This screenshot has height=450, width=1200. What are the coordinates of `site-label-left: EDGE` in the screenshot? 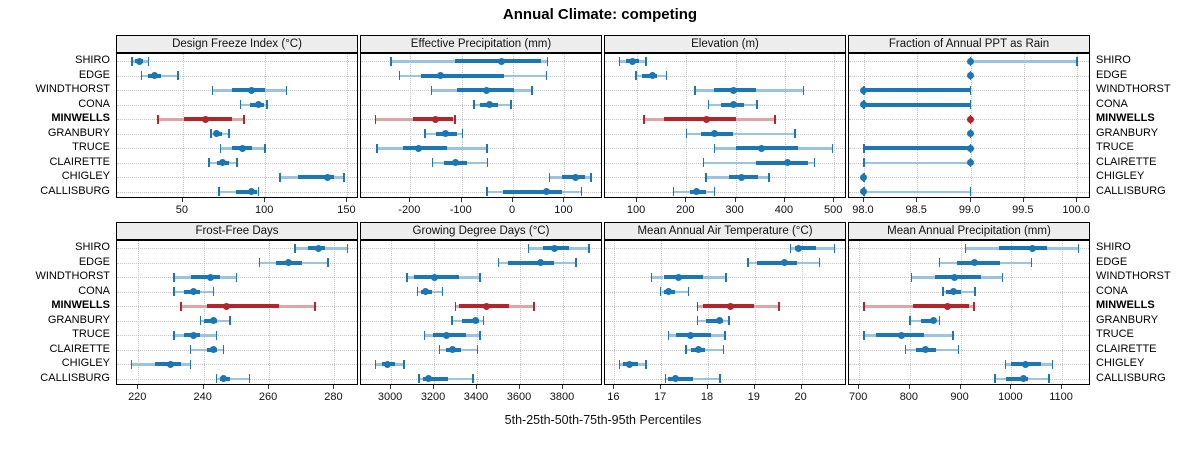 It's located at (94, 261).